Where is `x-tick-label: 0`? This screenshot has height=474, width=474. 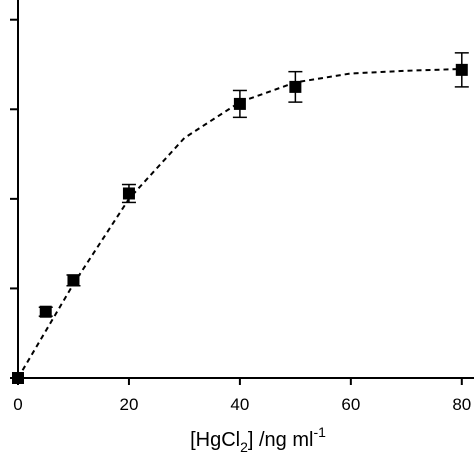
x-tick-label: 0 is located at coordinates (17, 404).